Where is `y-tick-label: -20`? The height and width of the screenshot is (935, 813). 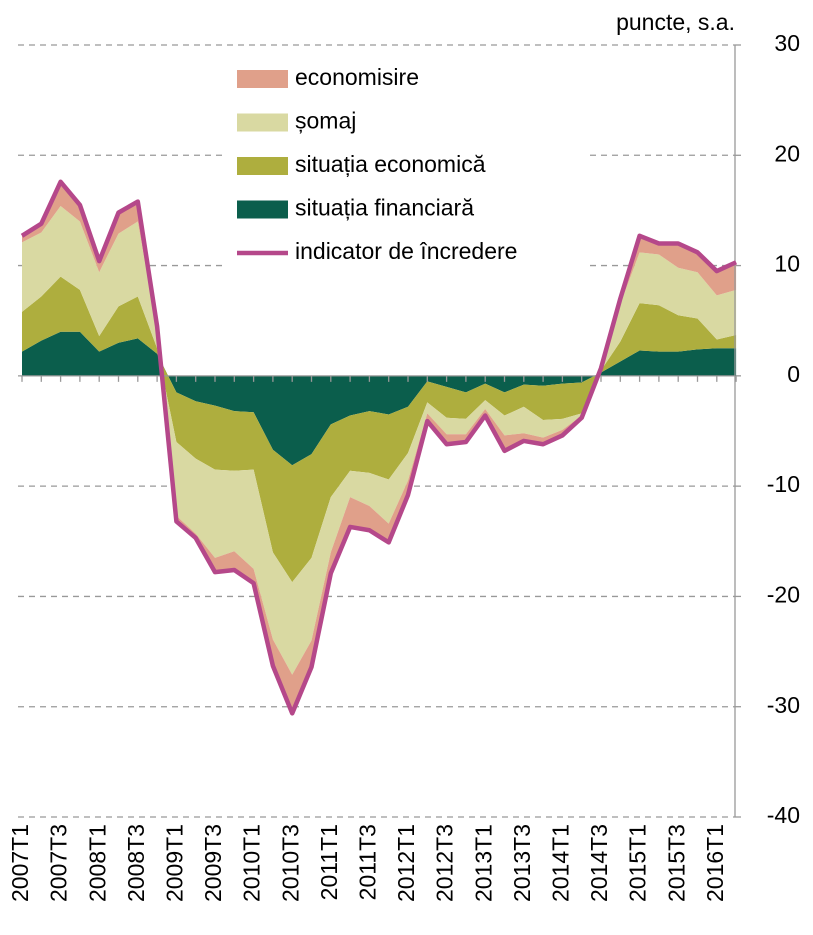 y-tick-label: -20 is located at coordinates (783, 595).